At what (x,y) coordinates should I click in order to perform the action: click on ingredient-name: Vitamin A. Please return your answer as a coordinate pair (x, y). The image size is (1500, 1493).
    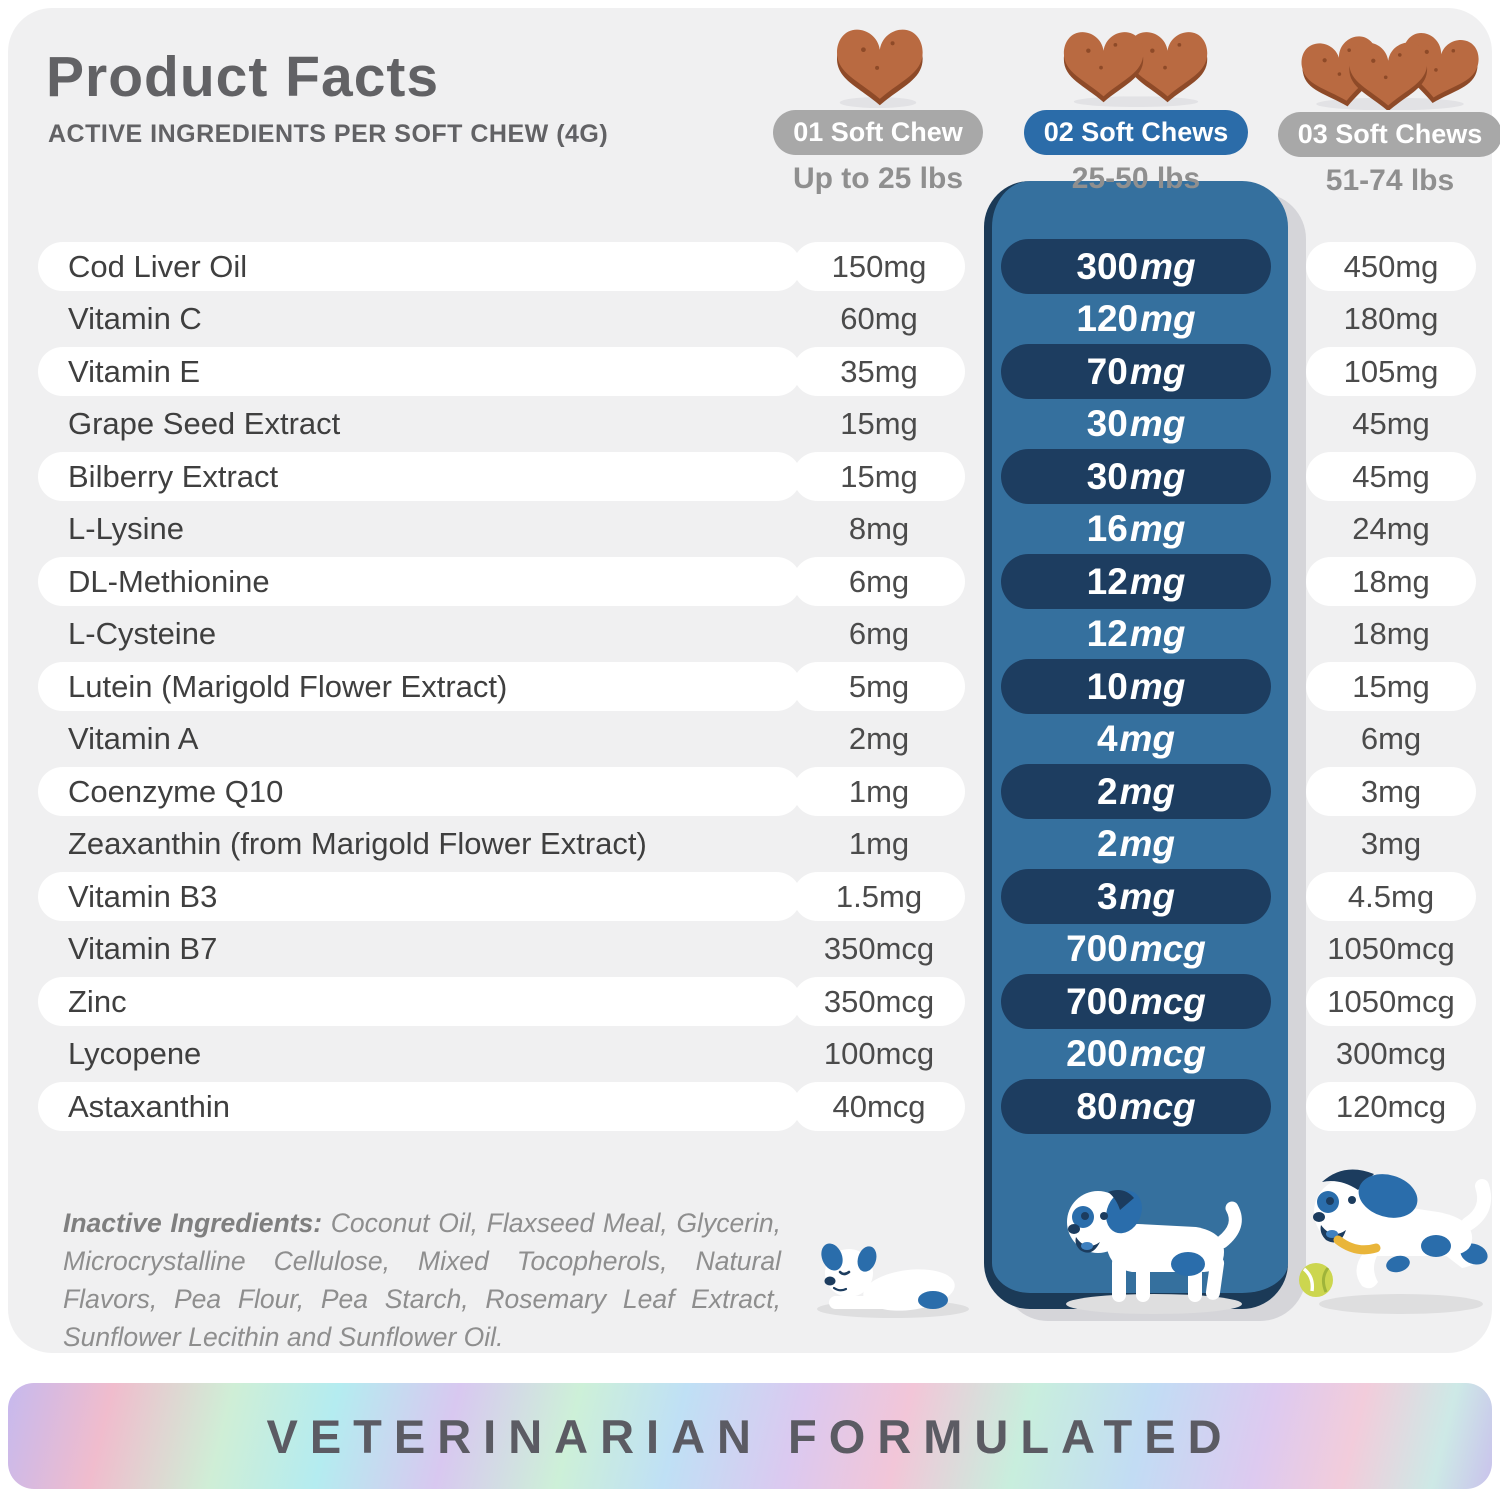
    Looking at the image, I should click on (133, 738).